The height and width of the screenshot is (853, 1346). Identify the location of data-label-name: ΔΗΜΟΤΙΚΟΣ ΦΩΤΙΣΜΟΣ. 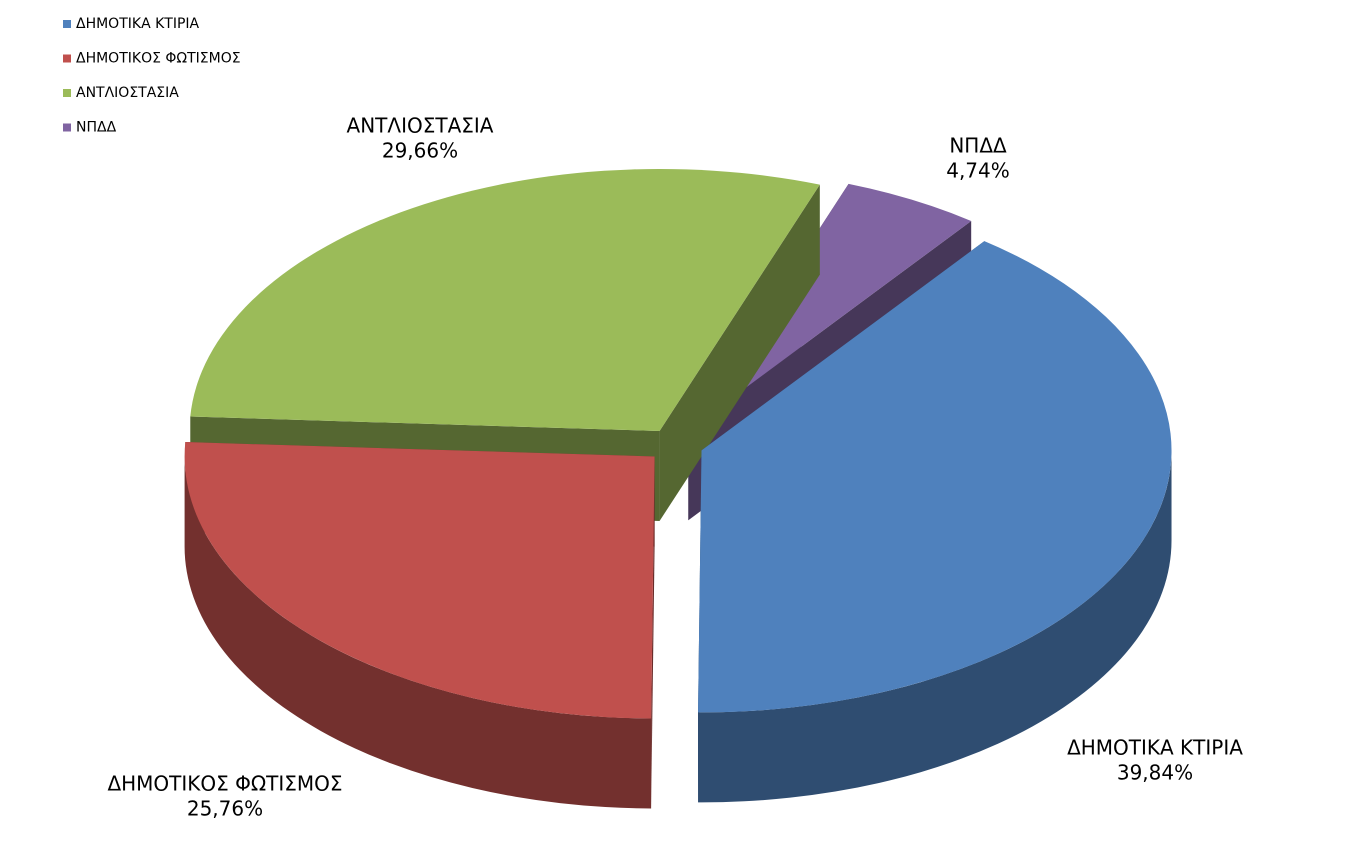
(224, 784).